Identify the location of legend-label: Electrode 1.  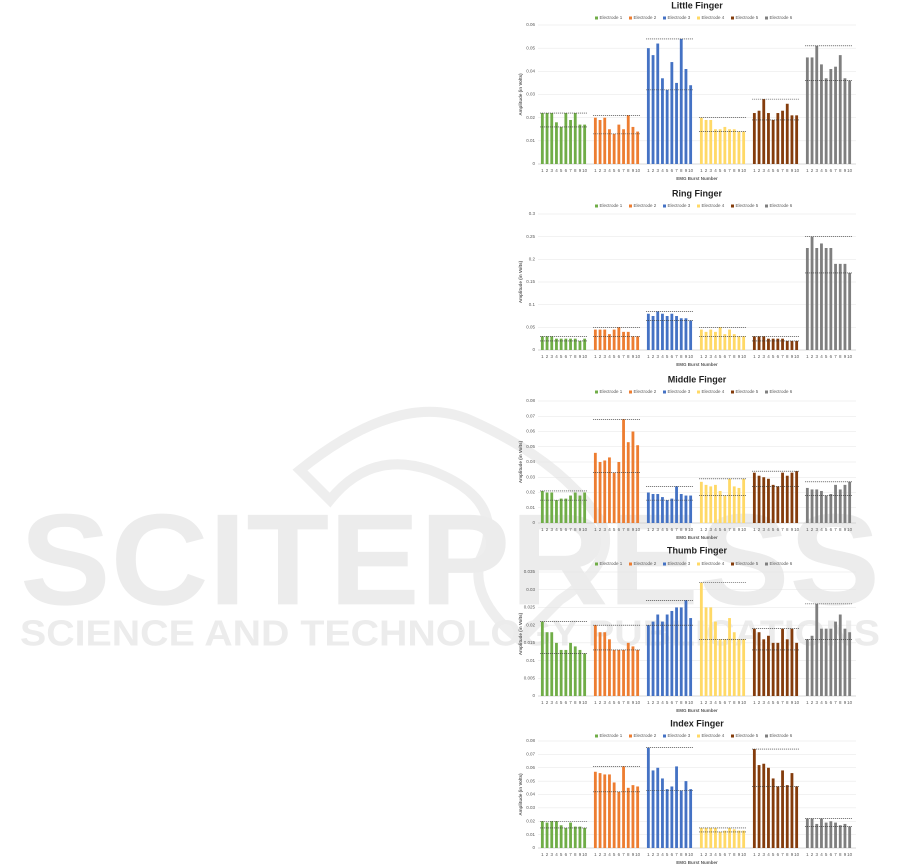
(611, 563).